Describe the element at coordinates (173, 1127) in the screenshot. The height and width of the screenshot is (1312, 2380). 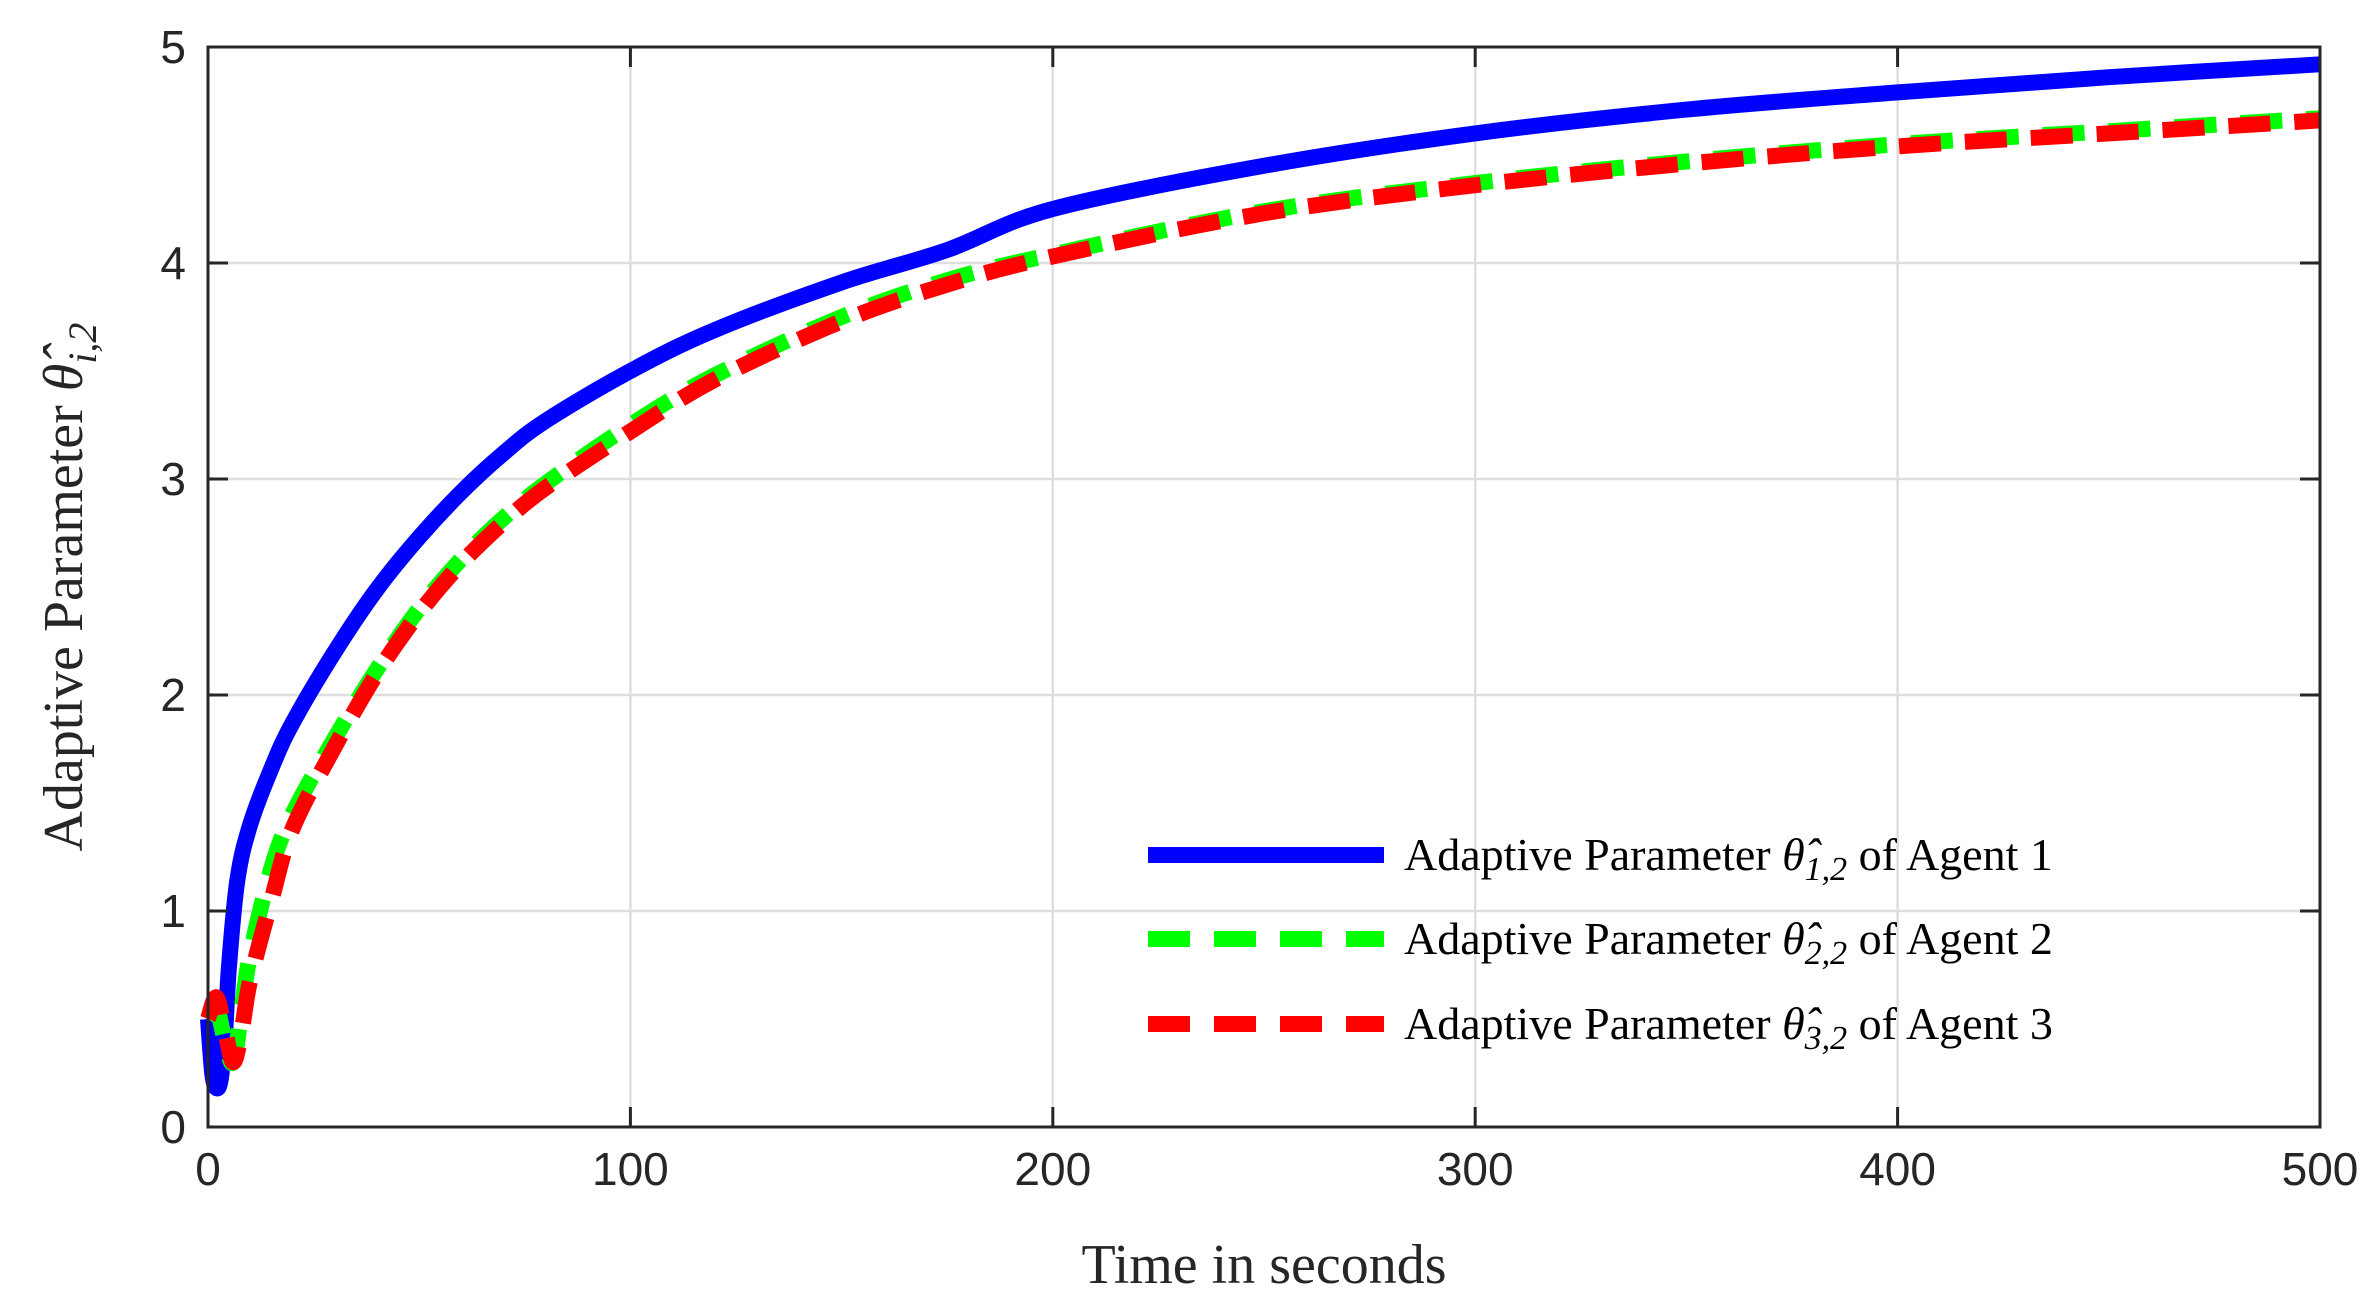
I see `y-tick-label: 0` at that location.